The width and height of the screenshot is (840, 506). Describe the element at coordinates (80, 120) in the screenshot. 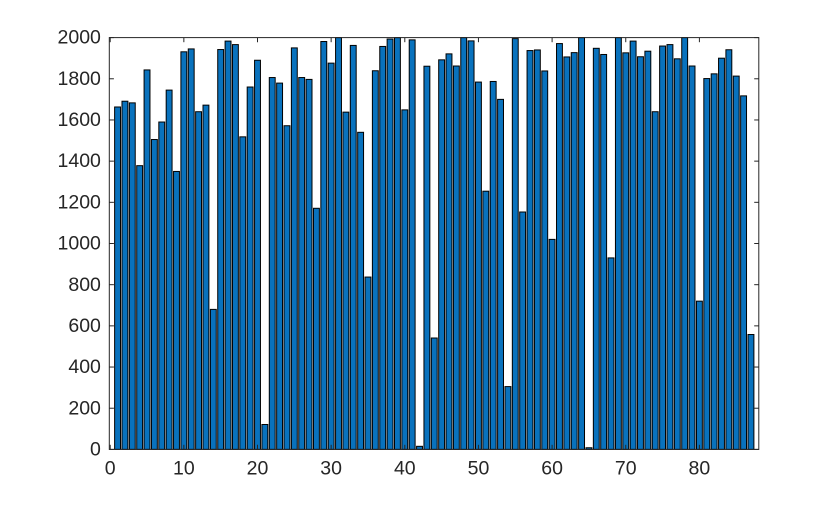

I see `svg-text: 1600` at that location.